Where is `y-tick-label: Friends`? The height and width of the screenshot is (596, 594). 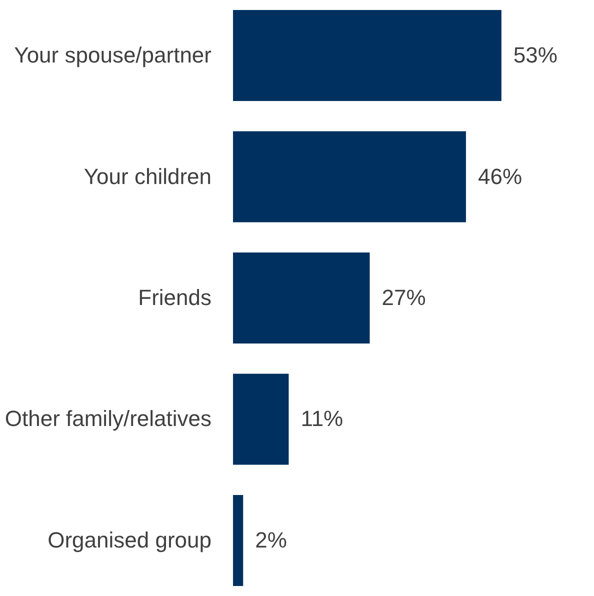
y-tick-label: Friends is located at coordinates (175, 297).